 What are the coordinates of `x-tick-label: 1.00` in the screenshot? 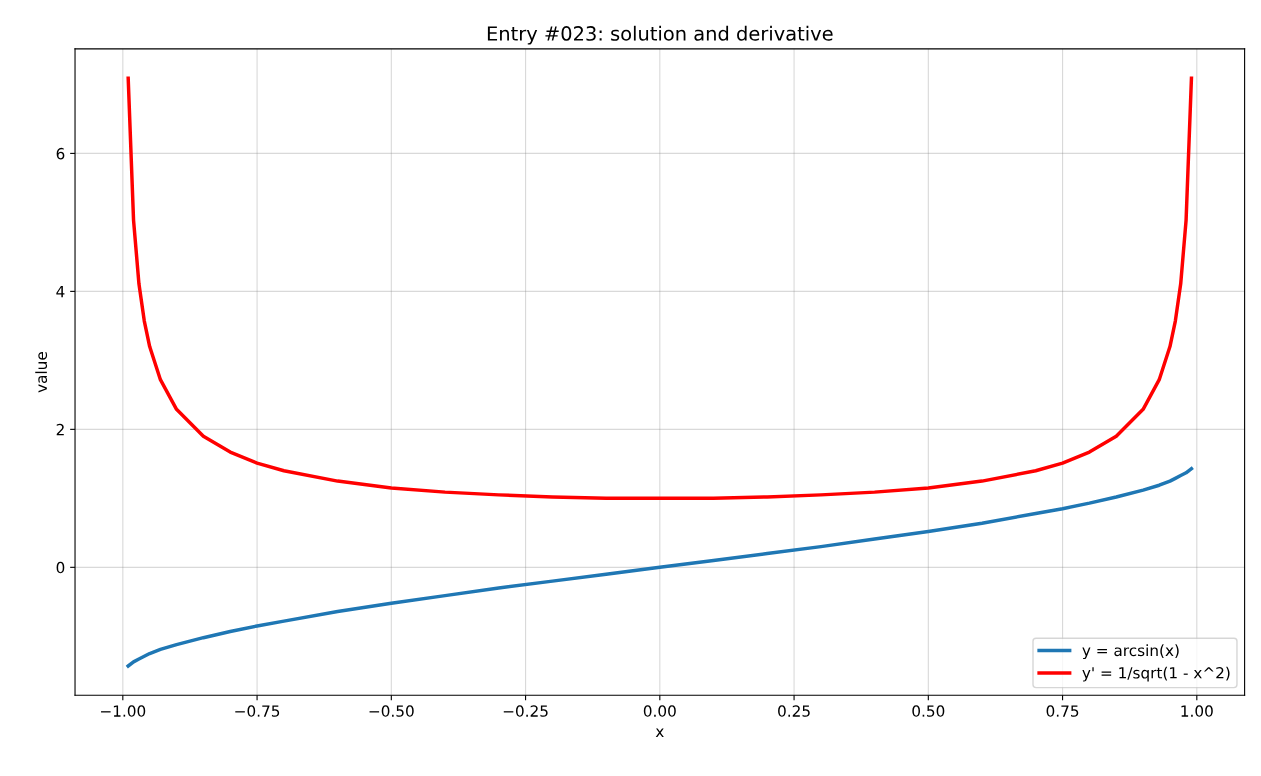 It's located at (1197, 711).